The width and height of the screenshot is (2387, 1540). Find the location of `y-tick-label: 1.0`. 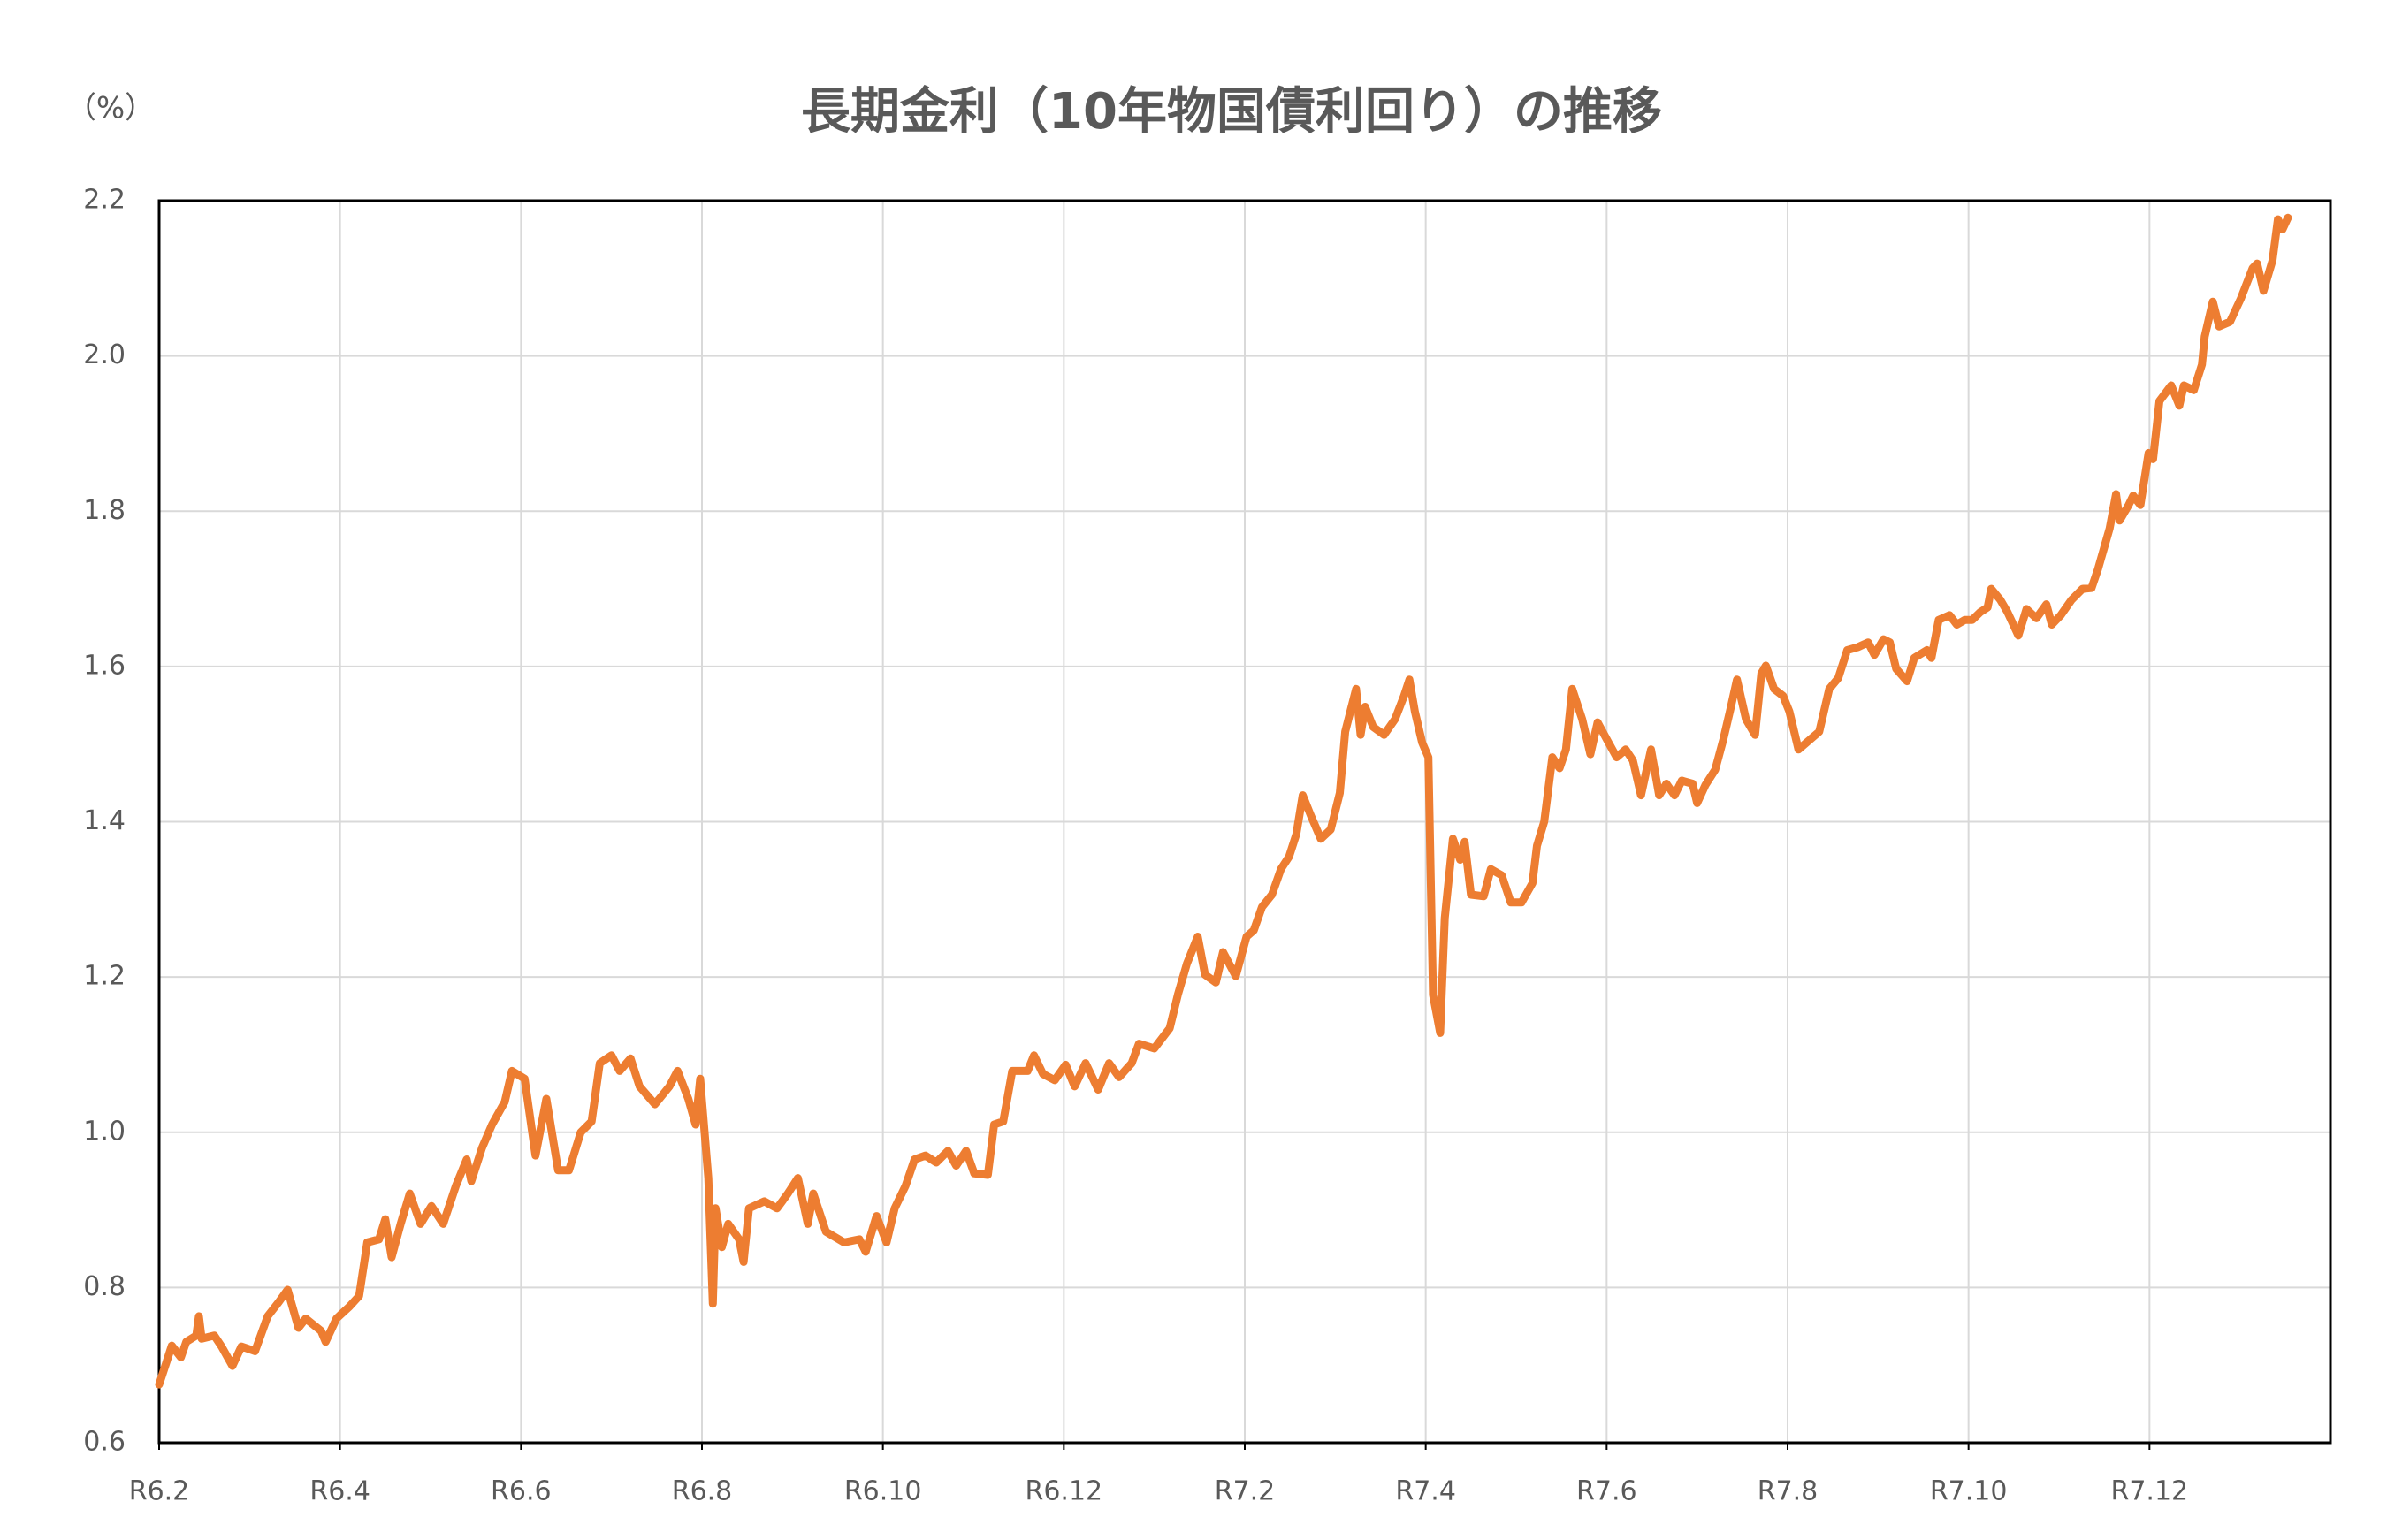

y-tick-label: 1.0 is located at coordinates (104, 1131).